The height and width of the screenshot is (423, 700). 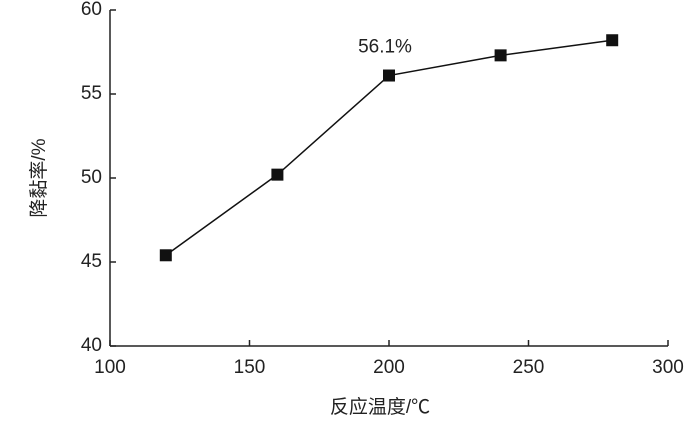 I want to click on y-tick-label: 60, so click(x=91, y=10).